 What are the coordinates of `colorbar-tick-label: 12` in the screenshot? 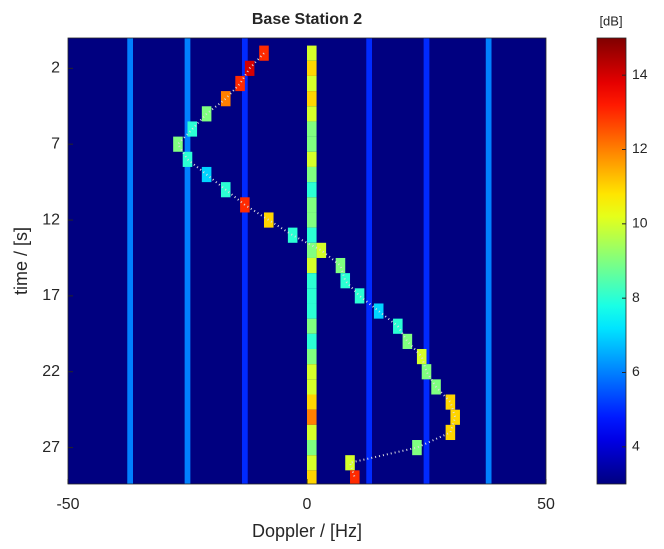 It's located at (640, 148).